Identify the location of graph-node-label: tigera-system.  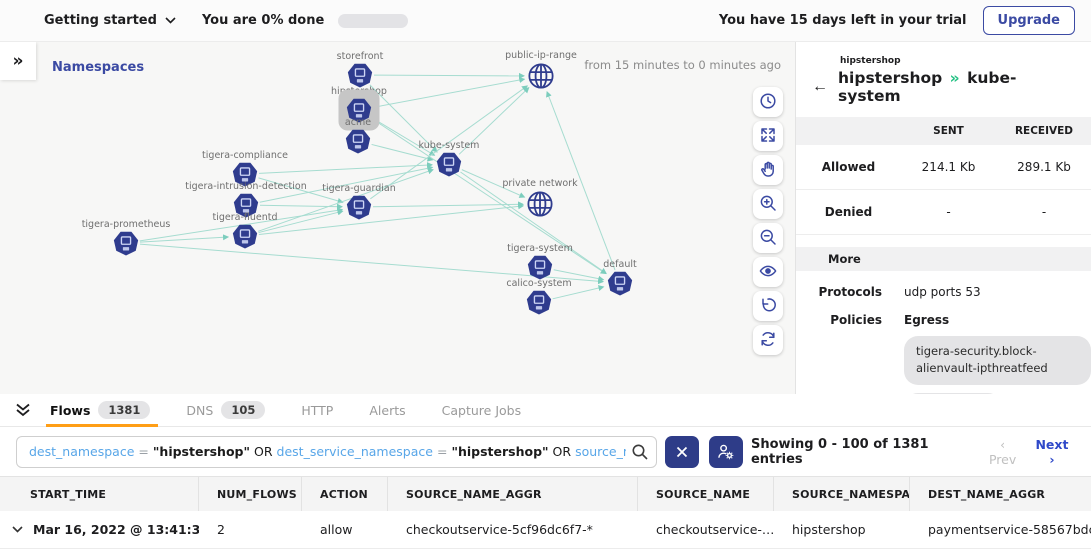
(540, 248).